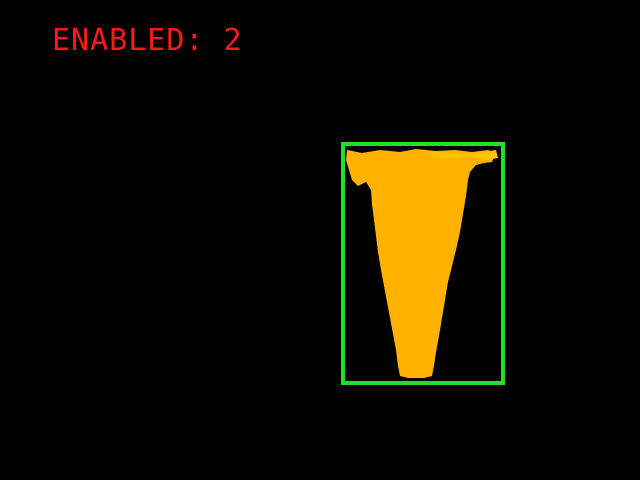 The width and height of the screenshot is (640, 480). What do you see at coordinates (147, 40) in the screenshot?
I see `status-label: ENABLED: 2` at bounding box center [147, 40].